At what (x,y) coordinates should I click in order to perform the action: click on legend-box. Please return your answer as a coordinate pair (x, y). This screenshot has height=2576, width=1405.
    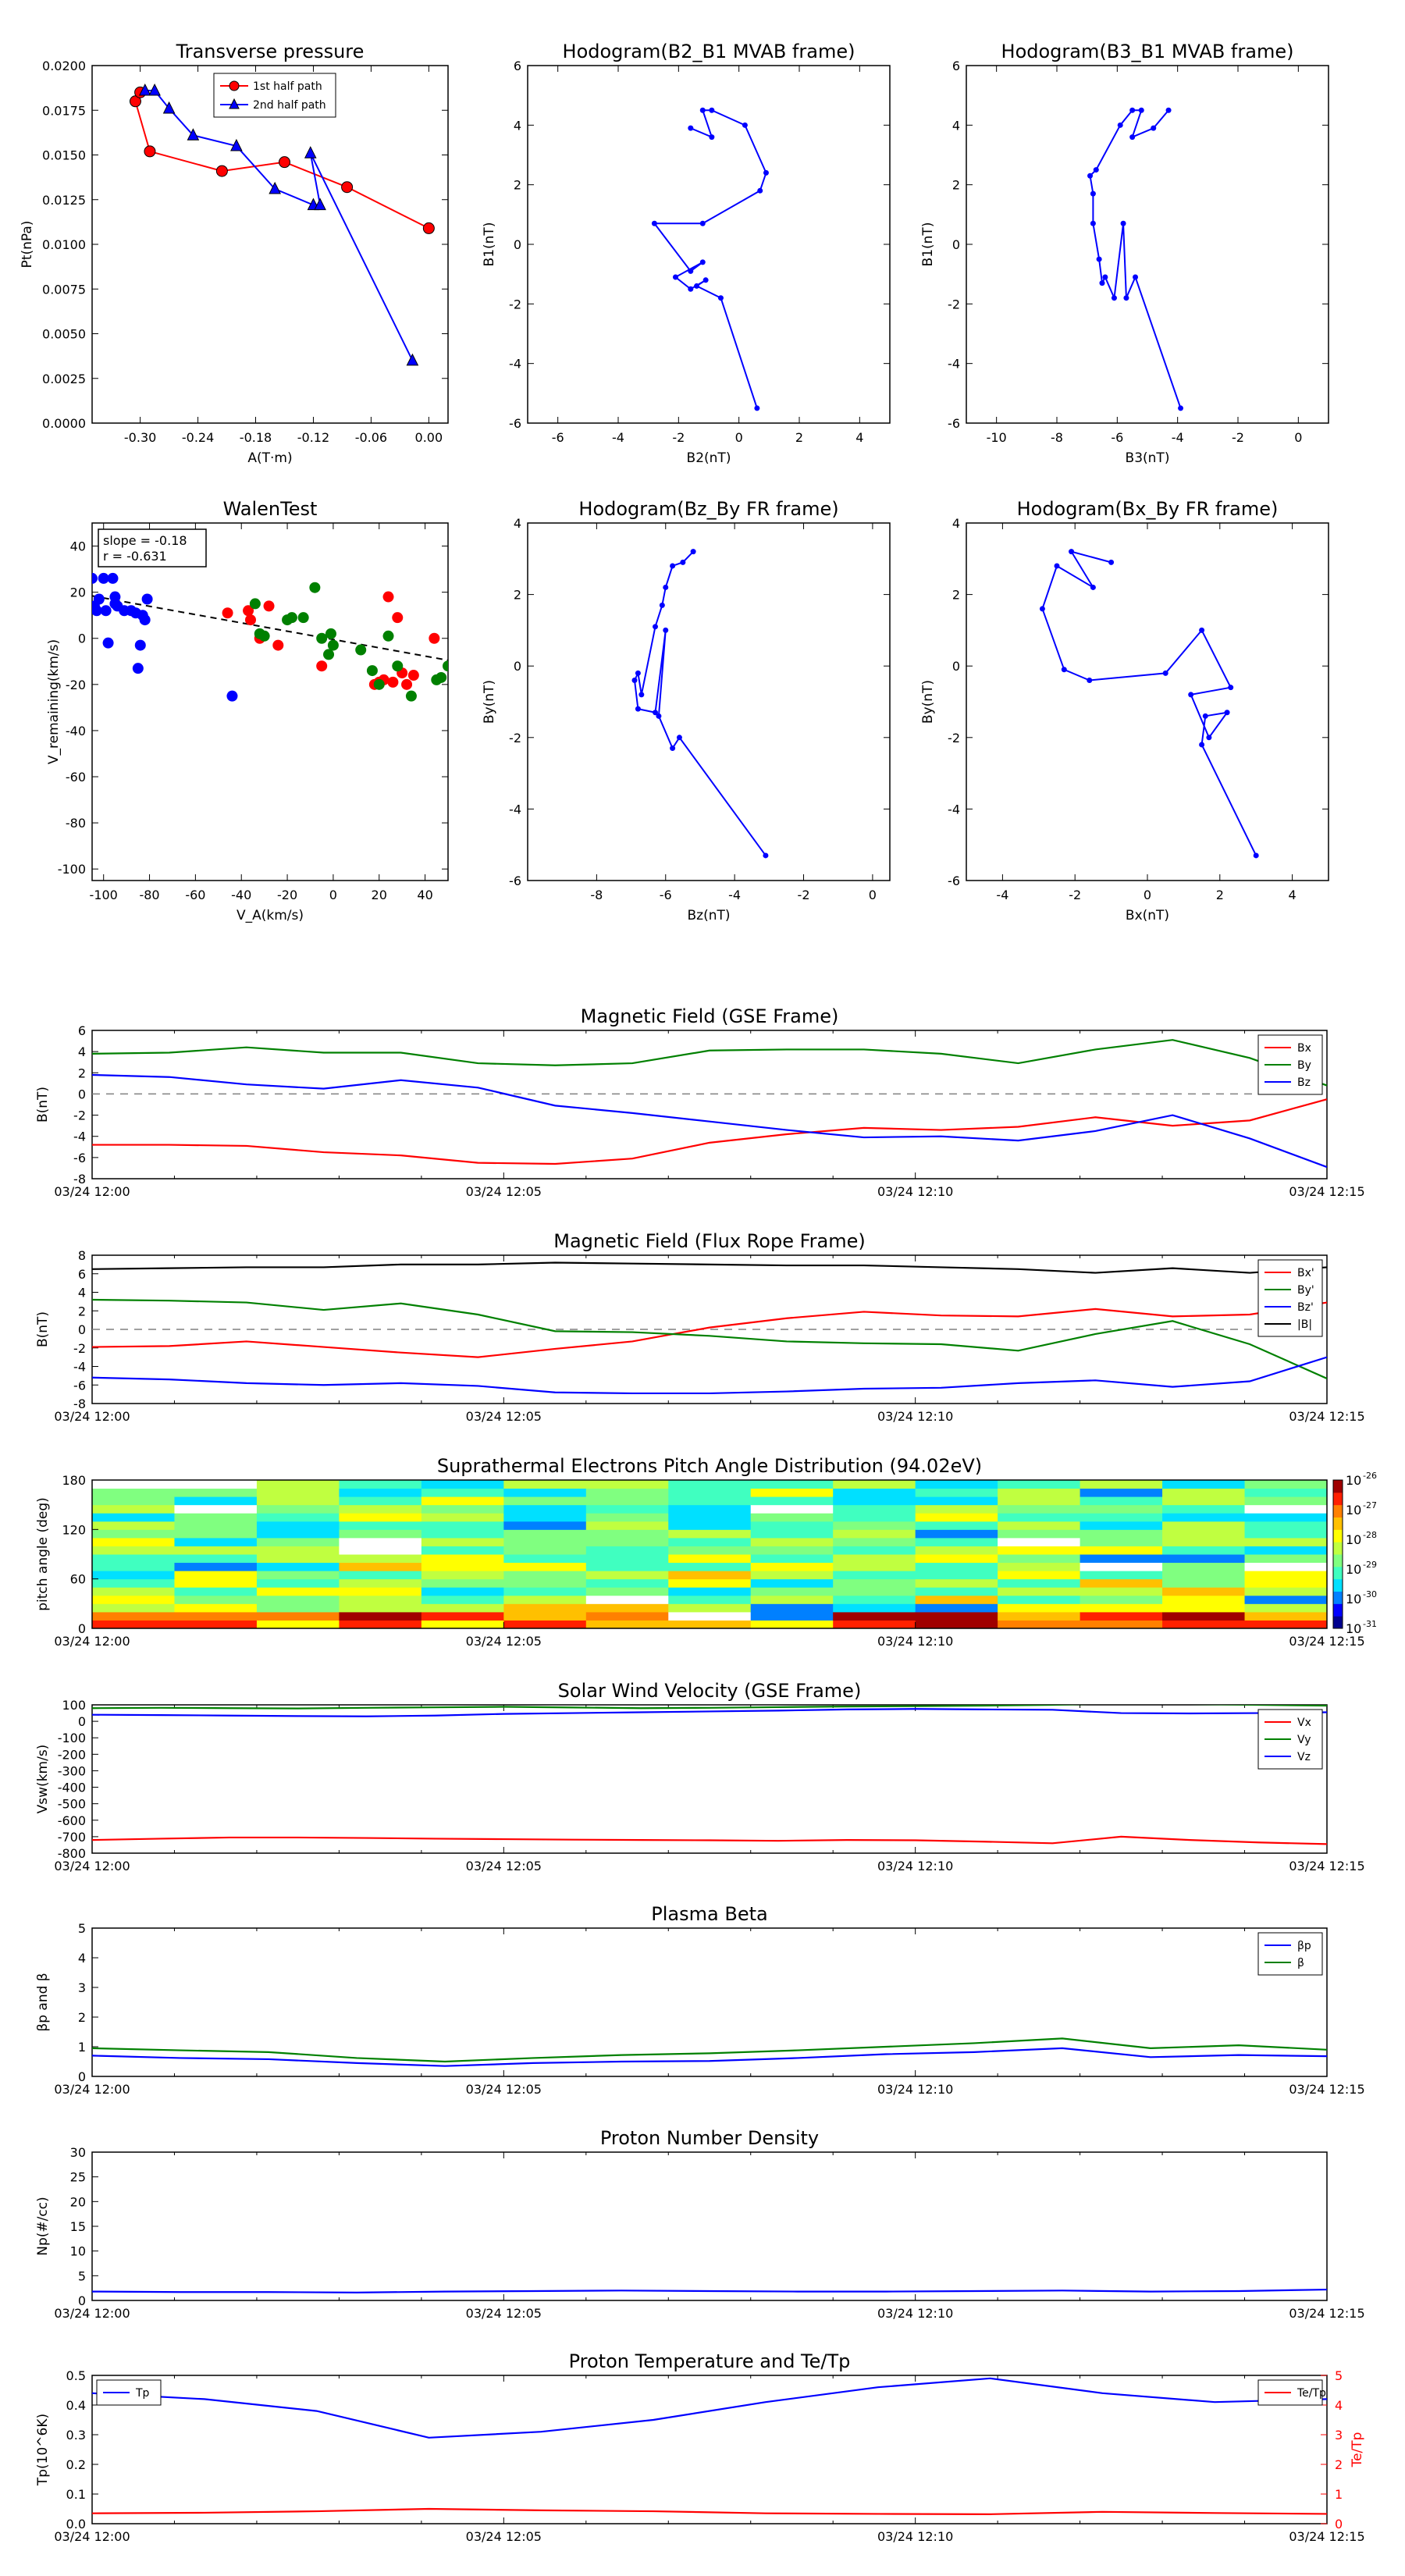
    Looking at the image, I should click on (1290, 1954).